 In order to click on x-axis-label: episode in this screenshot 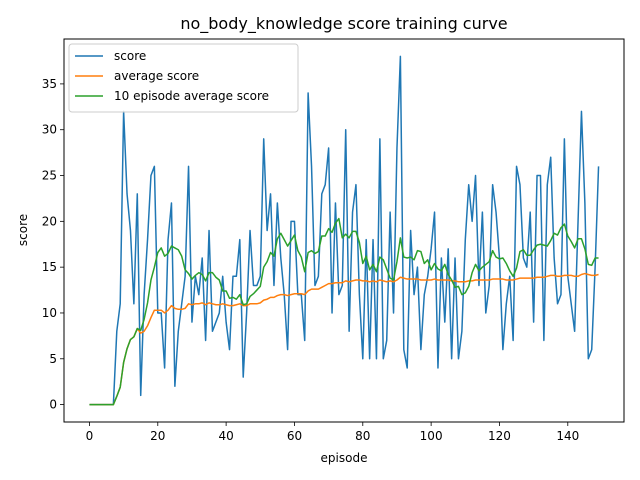, I will do `click(344, 458)`.